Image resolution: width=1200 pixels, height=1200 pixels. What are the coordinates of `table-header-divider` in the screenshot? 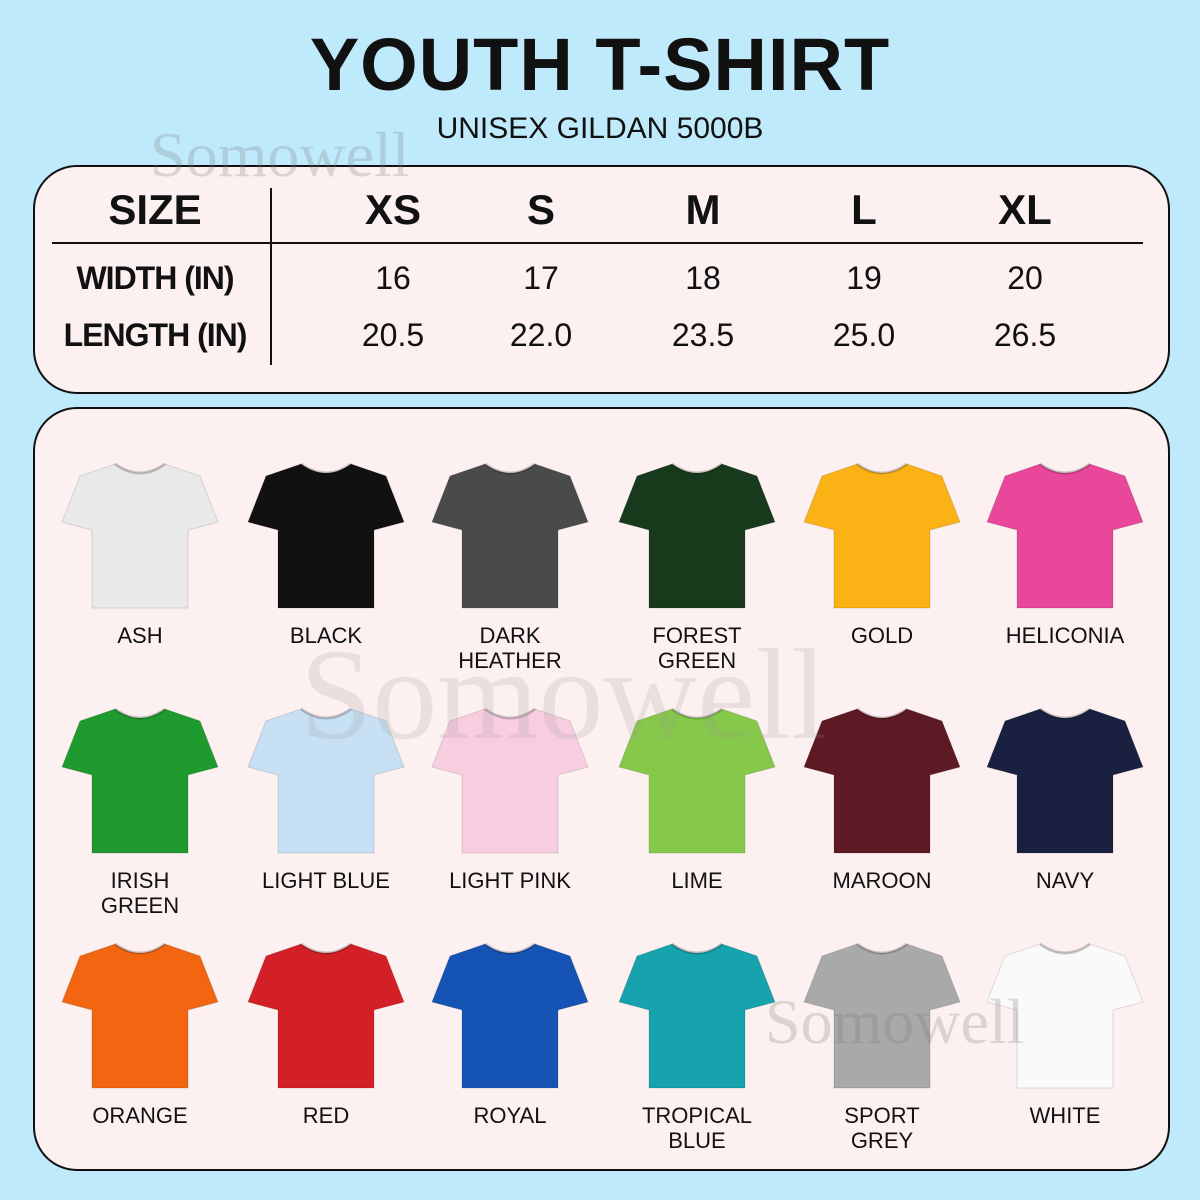 It's located at (597, 243).